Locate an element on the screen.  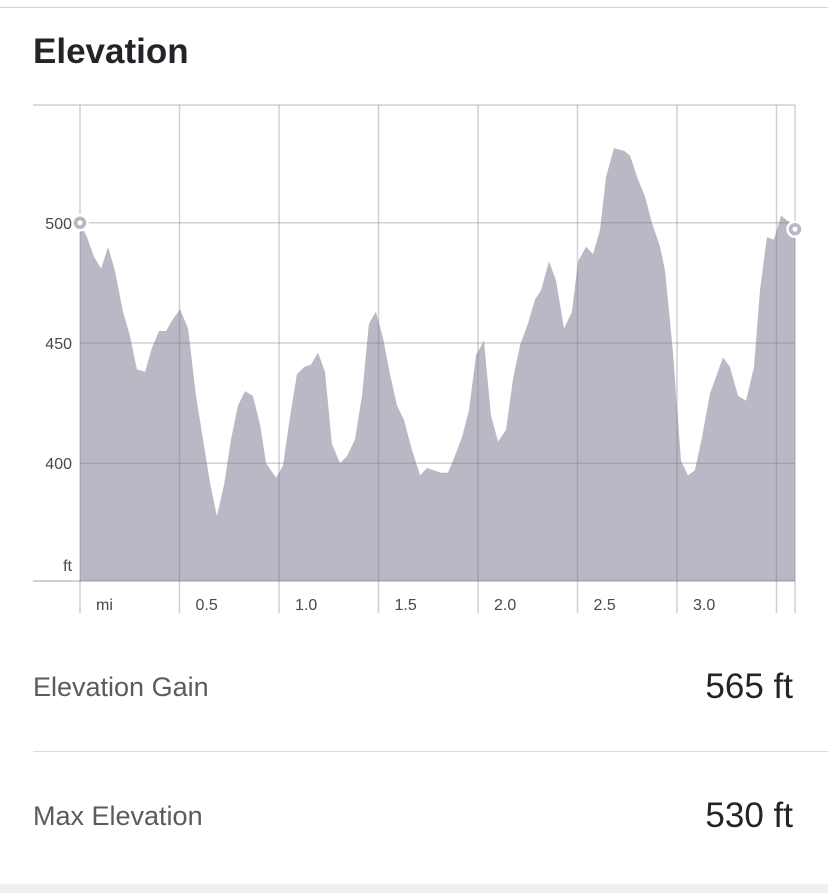
x-tick-label: 1.5 is located at coordinates (405, 605).